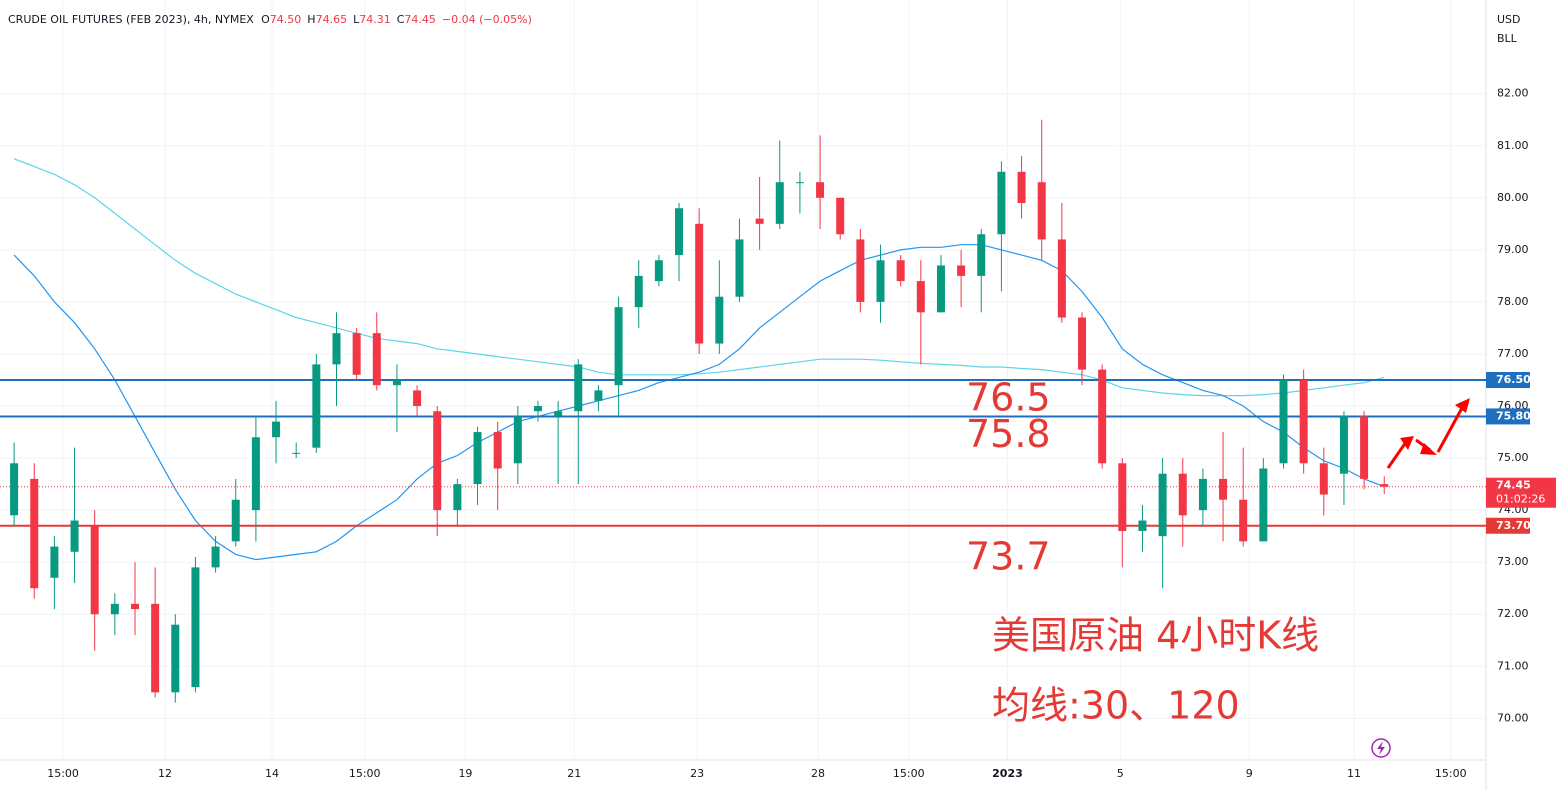 This screenshot has width=1556, height=790. What do you see at coordinates (265, 19) in the screenshot?
I see `ohlc-key: O` at bounding box center [265, 19].